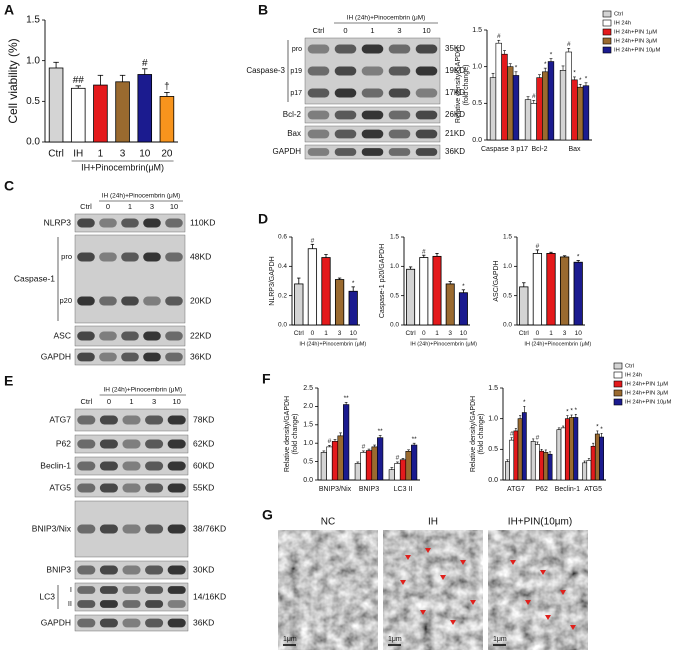  Describe the element at coordinates (130, 206) in the screenshot. I see `lane-label: 1` at that location.